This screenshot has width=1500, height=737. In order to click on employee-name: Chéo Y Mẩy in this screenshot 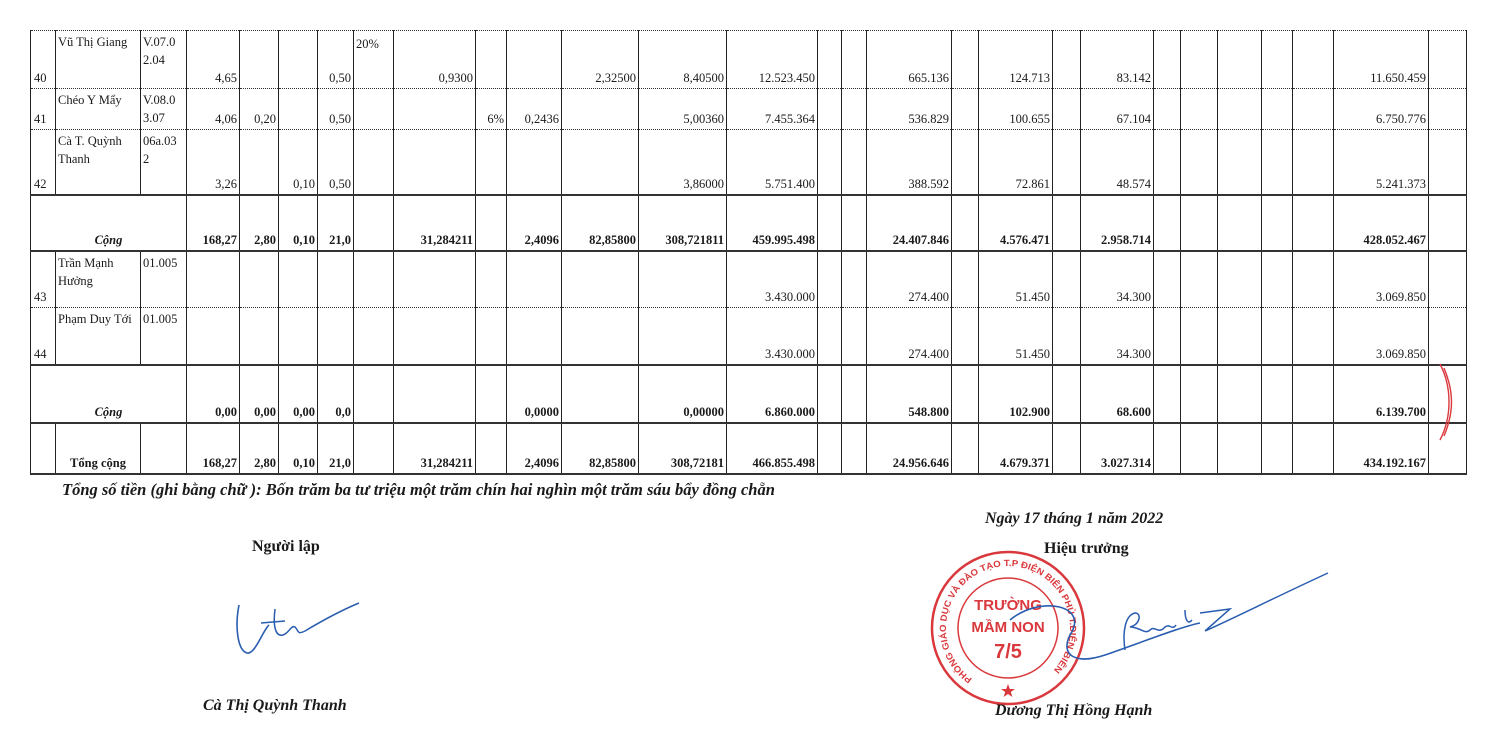, I will do `click(98, 109)`.